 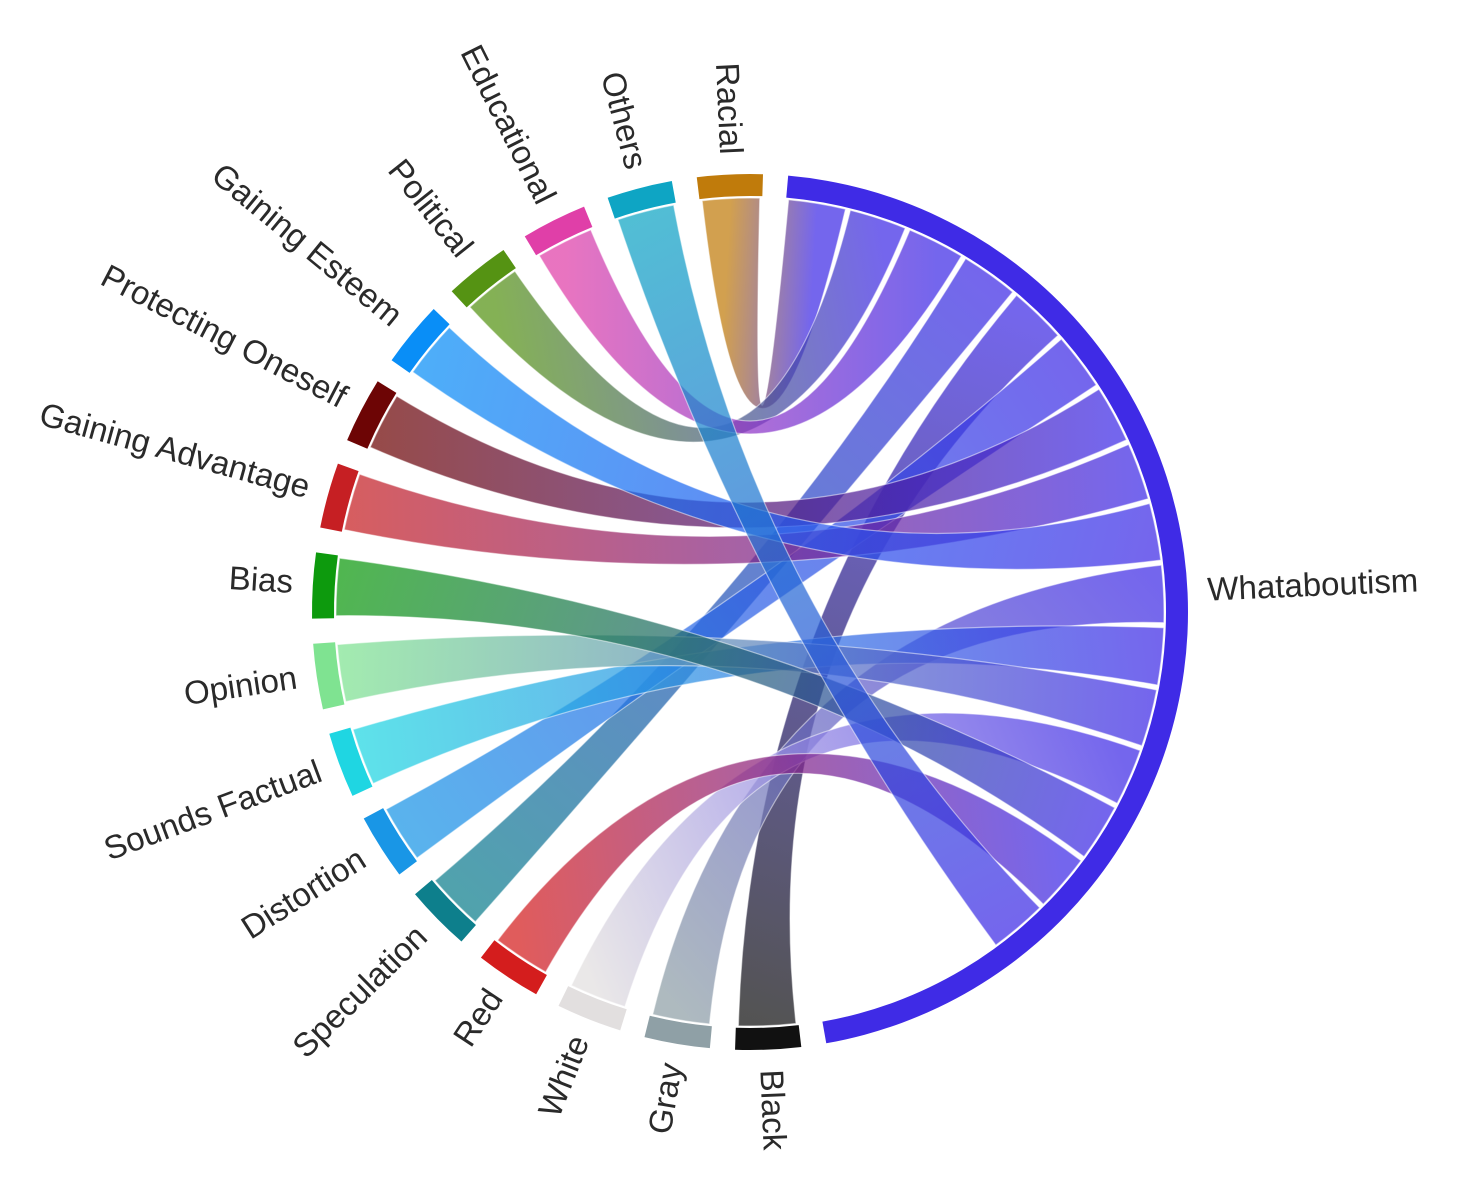 What do you see at coordinates (325, 585) in the screenshot?
I see `arc-bias` at bounding box center [325, 585].